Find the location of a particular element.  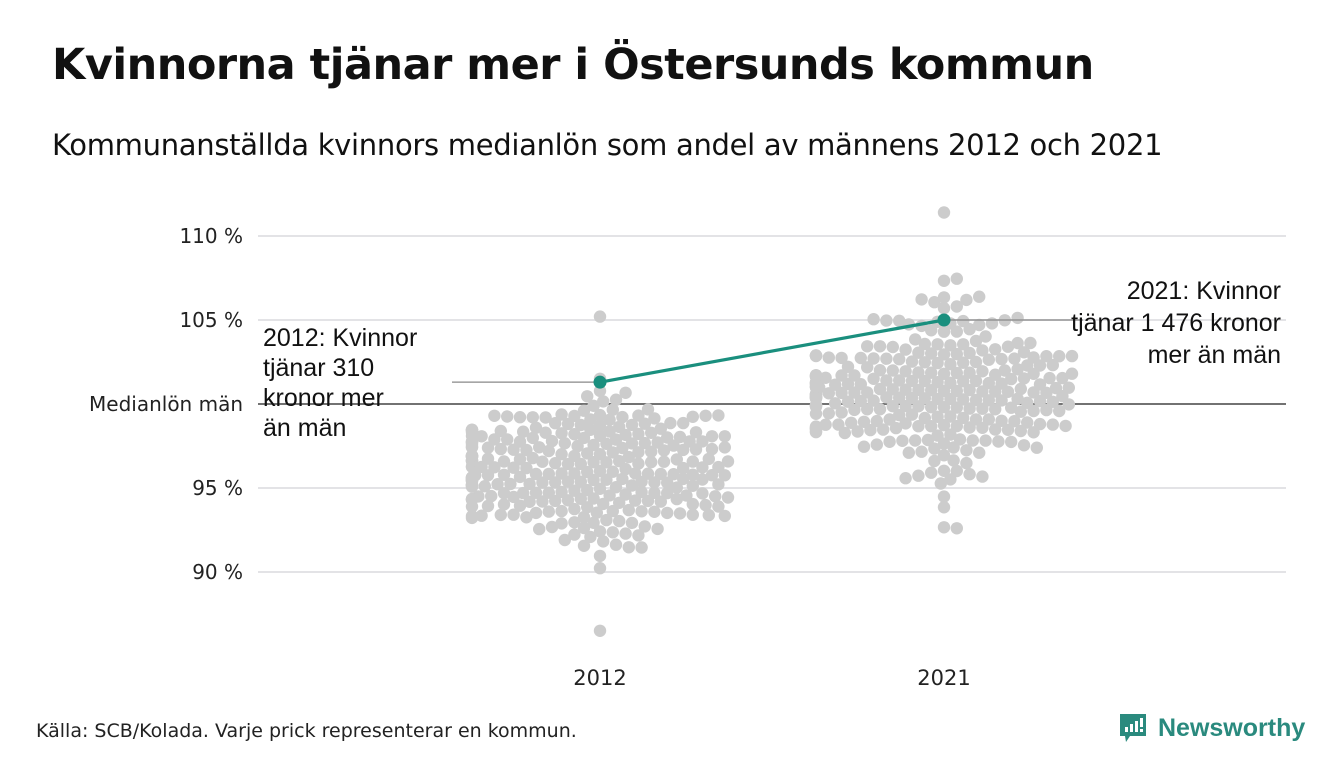

annotation-line: mer än män is located at coordinates (1214, 355).